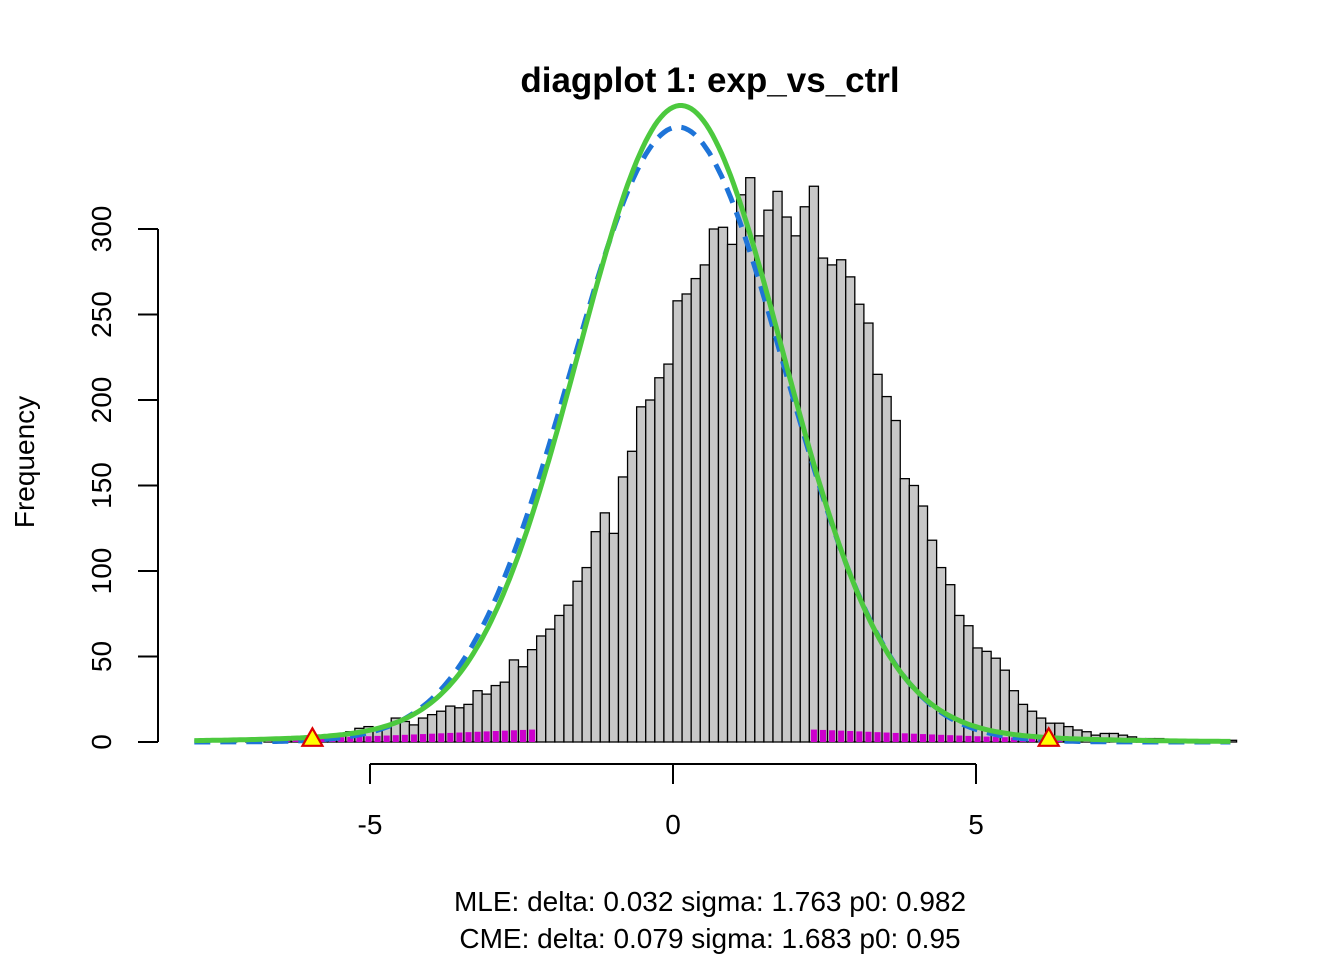 The image size is (1344, 960). What do you see at coordinates (671, 801) in the screenshot?
I see `x-axis: -5 0 5` at bounding box center [671, 801].